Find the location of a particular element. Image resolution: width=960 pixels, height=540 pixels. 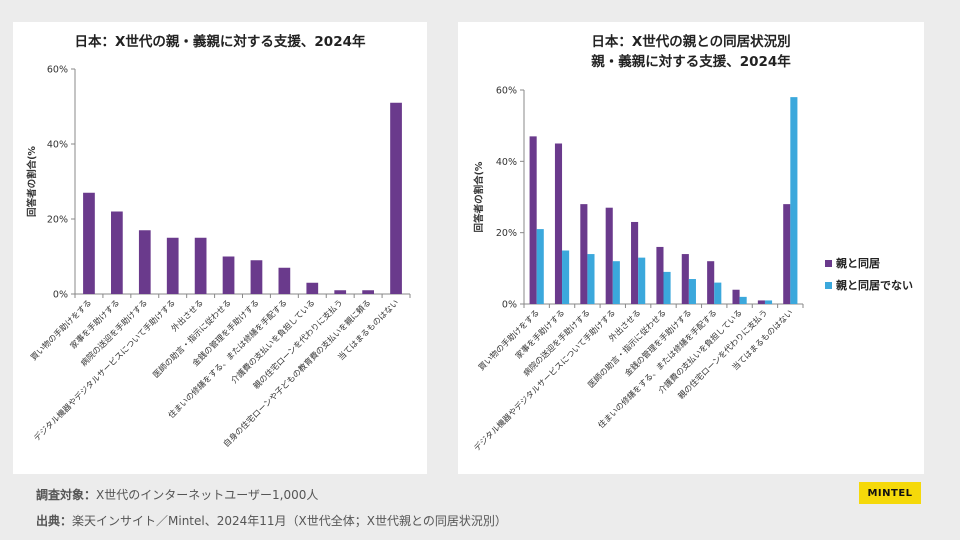

chart-title: 日本：X世代の親・義親に対する支援、2024年 is located at coordinates (220, 41).